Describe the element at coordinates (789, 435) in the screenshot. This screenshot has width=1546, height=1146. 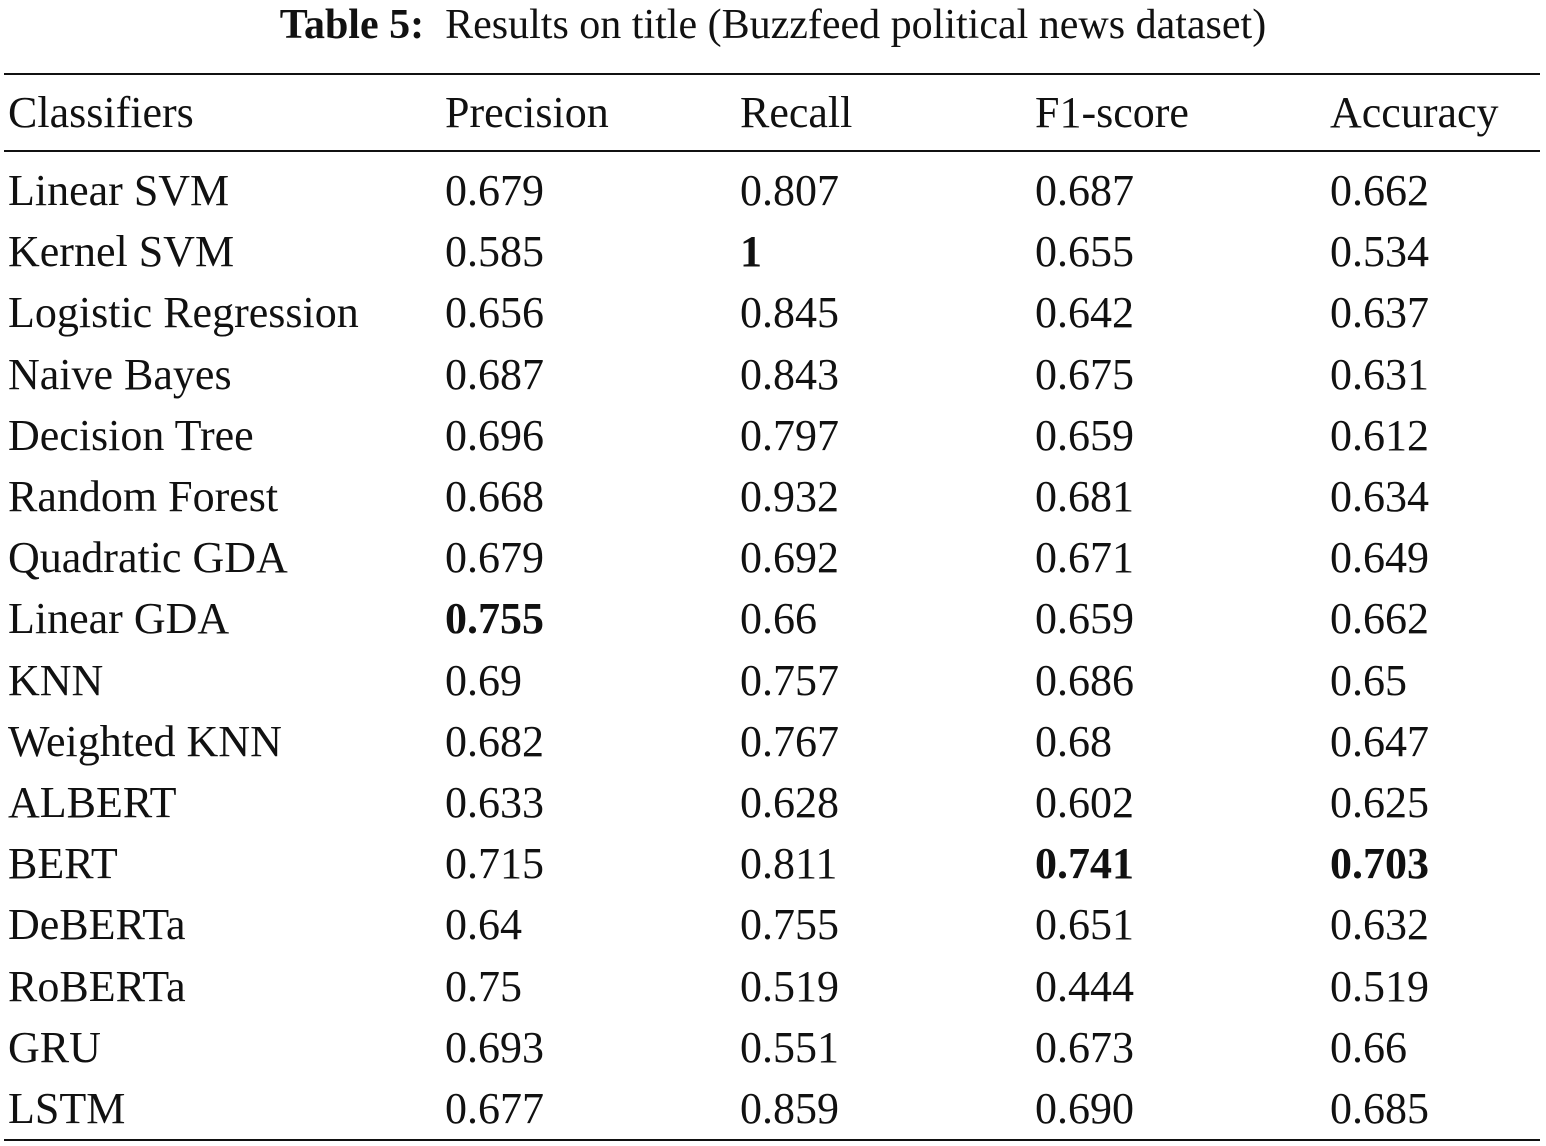
I see `cell-recall: 0.797` at that location.